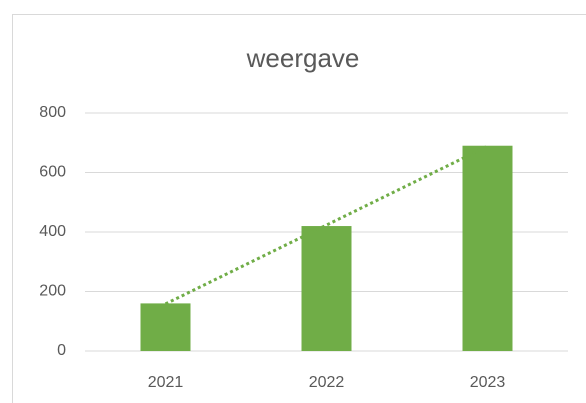 This screenshot has width=586, height=403. I want to click on y-tick-label: 0, so click(61, 350).